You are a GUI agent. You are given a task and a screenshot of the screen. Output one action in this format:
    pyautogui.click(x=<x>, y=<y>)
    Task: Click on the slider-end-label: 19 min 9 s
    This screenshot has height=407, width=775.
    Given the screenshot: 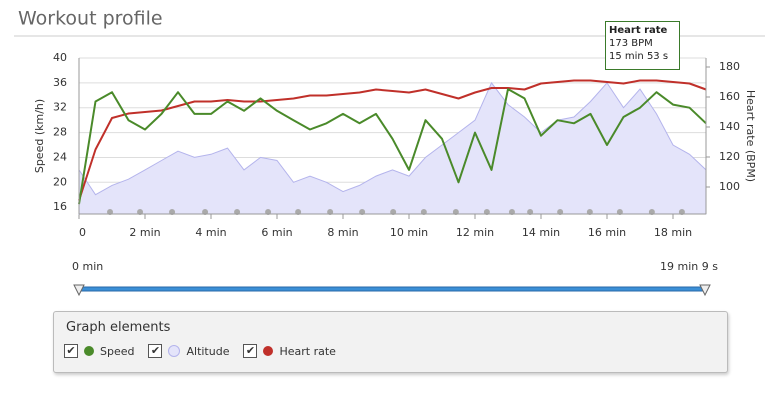 What is the action you would take?
    pyautogui.click(x=689, y=266)
    